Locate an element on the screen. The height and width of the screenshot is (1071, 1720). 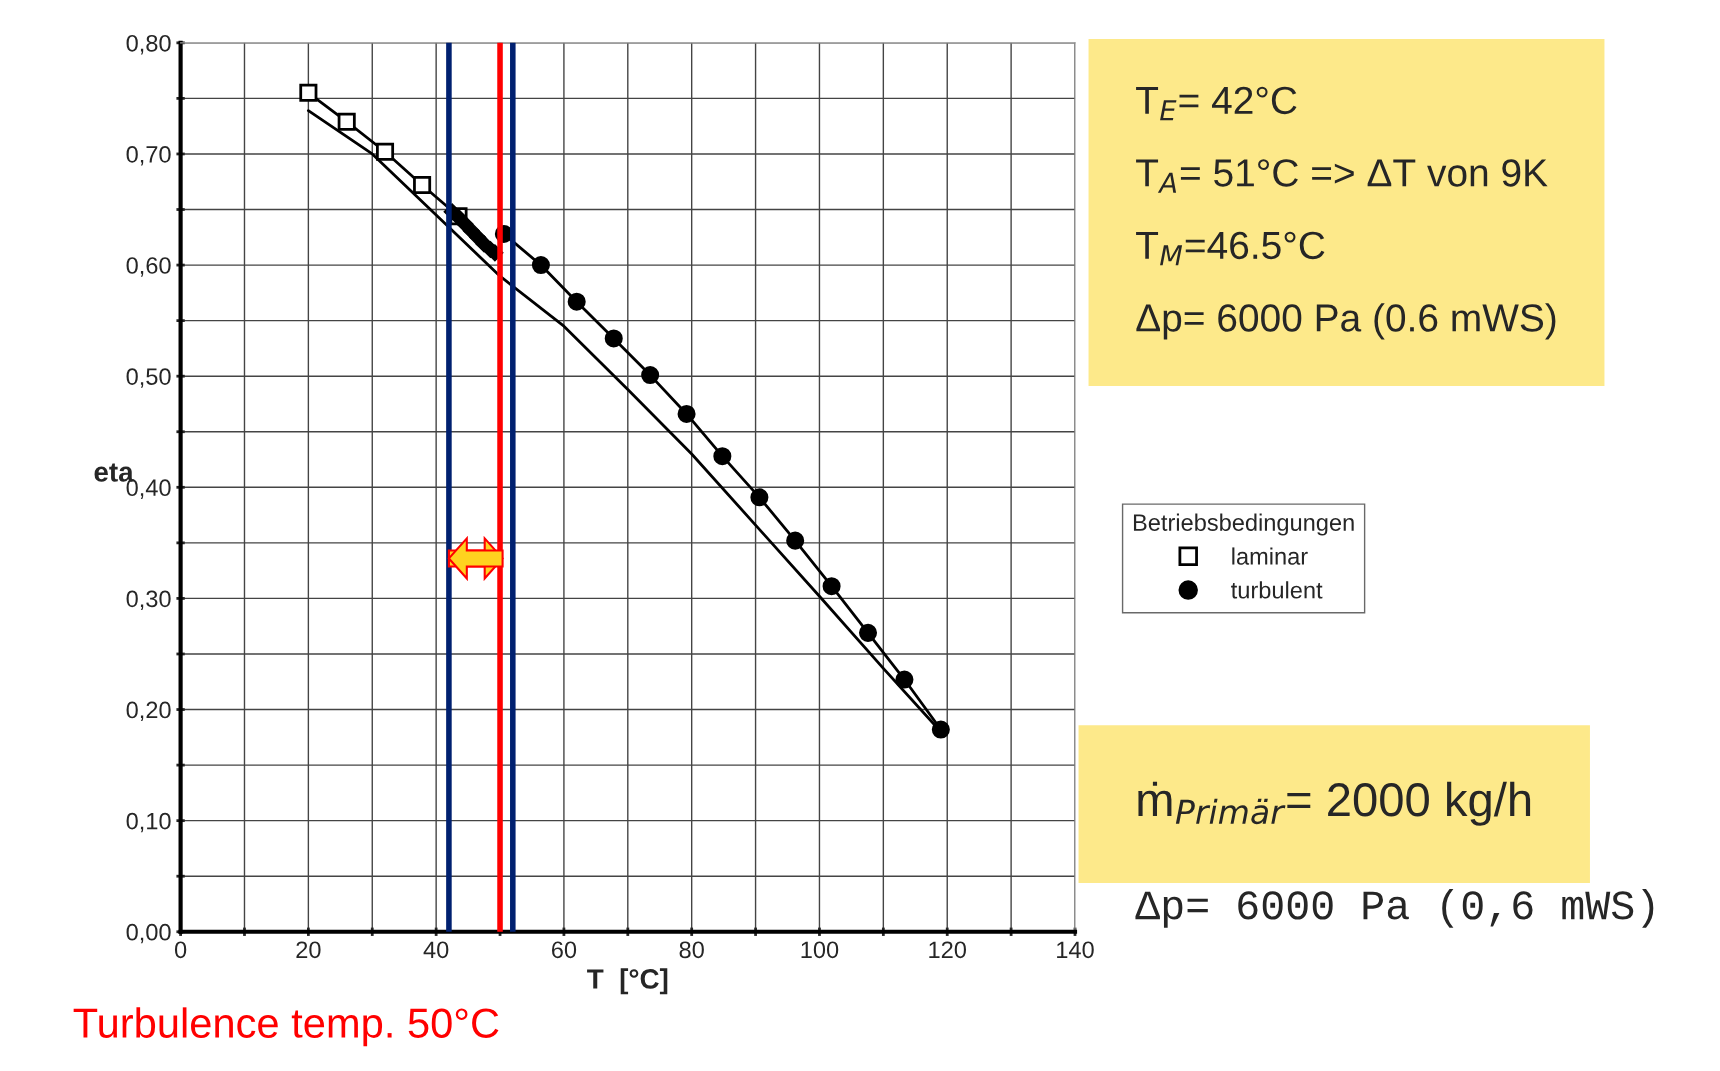
x-tick-label: 80 is located at coordinates (691, 950).